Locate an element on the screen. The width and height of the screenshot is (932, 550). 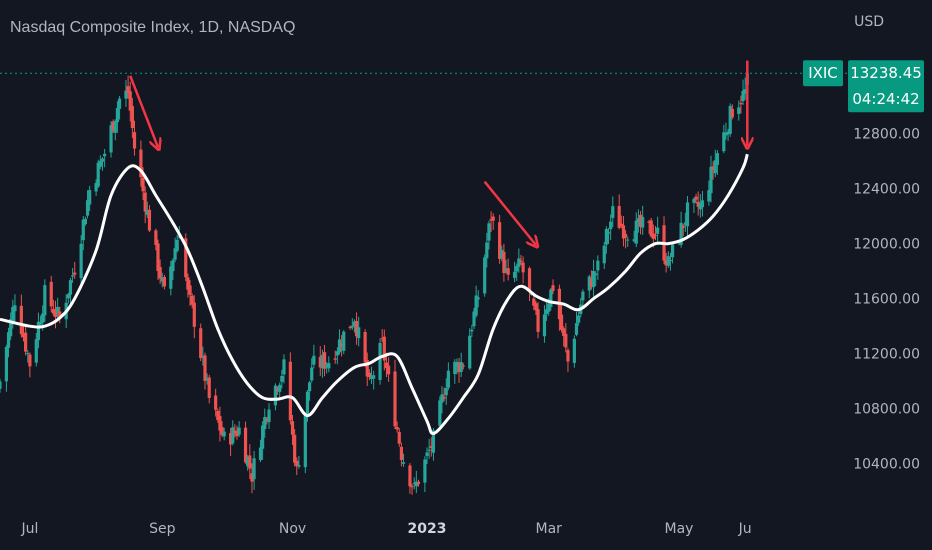
y-tick-label: 12800.00 is located at coordinates (886, 135).